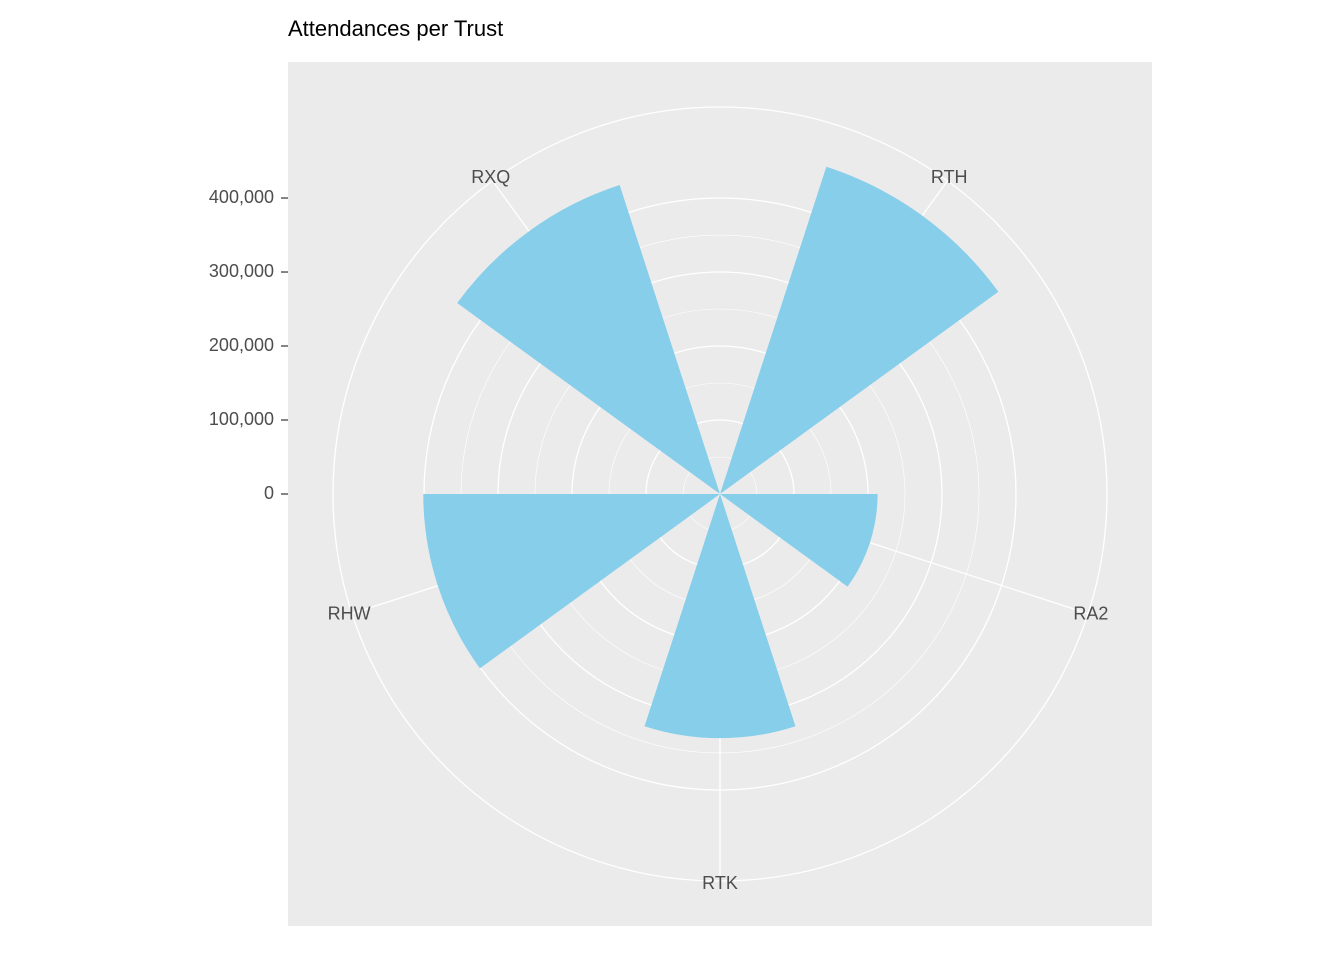  What do you see at coordinates (241, 271) in the screenshot?
I see `y-tick-label: 300,000` at bounding box center [241, 271].